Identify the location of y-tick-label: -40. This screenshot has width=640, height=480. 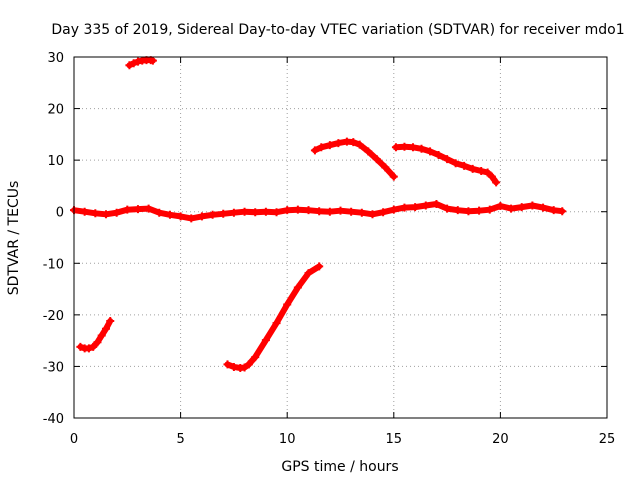
(53, 419).